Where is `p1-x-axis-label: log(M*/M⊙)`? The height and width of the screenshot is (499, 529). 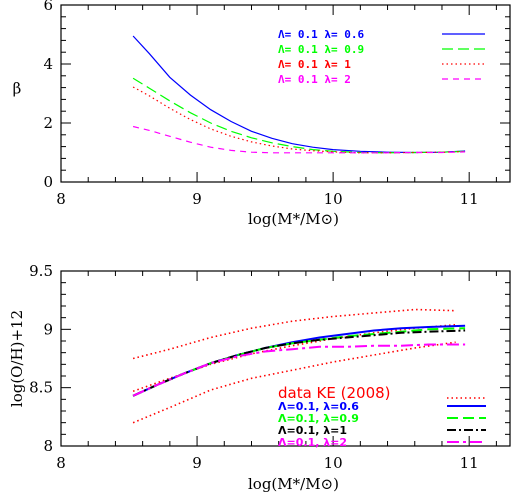
p1-x-axis-label: log(M*/M⊙) is located at coordinates (293, 219).